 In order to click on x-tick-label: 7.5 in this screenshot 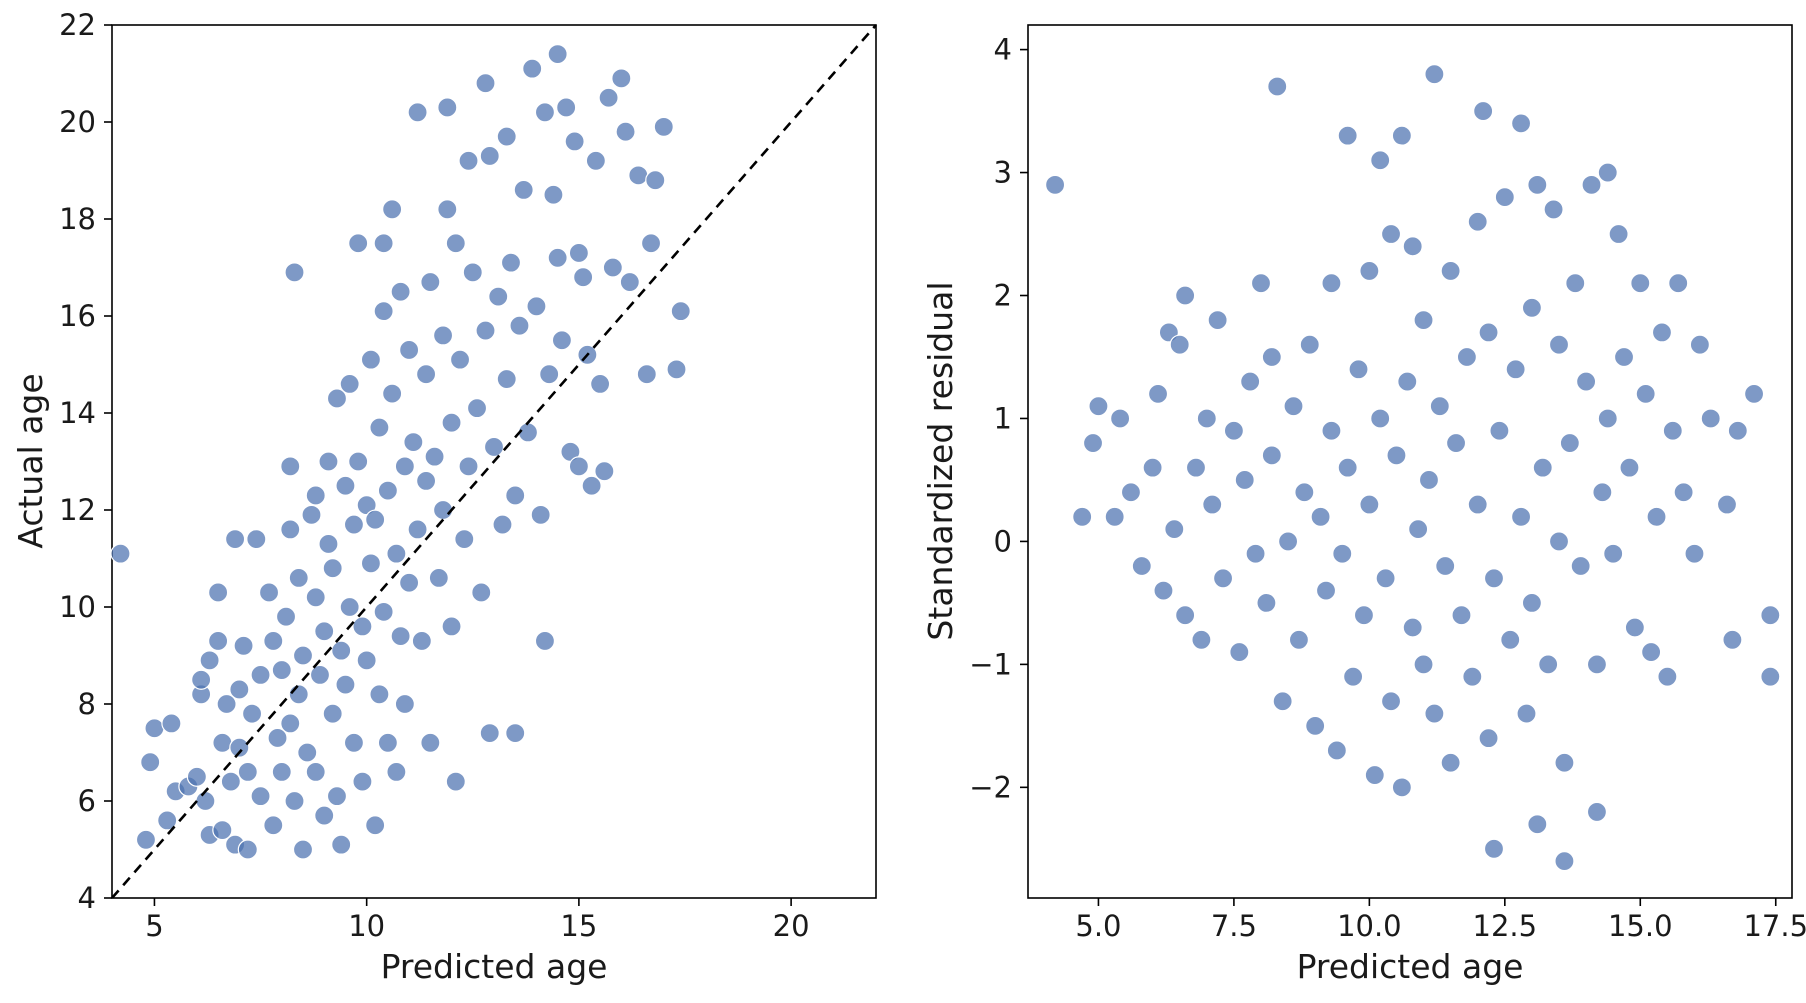, I will do `click(1234, 926)`.